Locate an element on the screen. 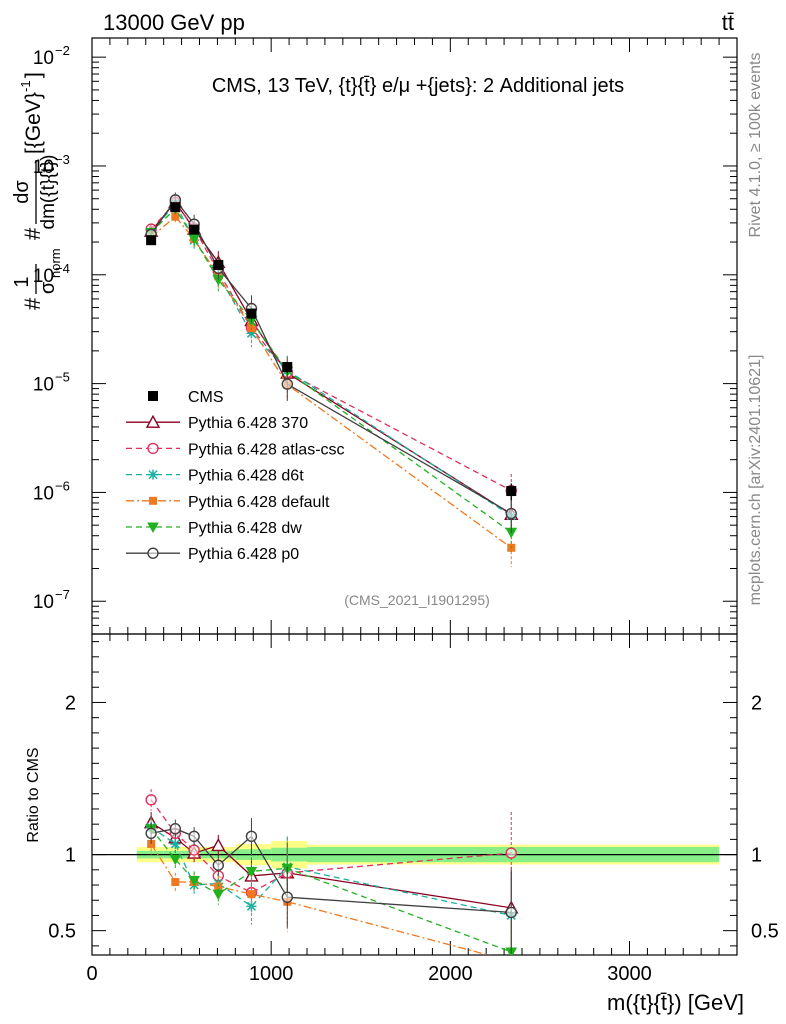 The image size is (786, 1024). ratio-series-pythia-6-428-p0 is located at coordinates (331, 886).